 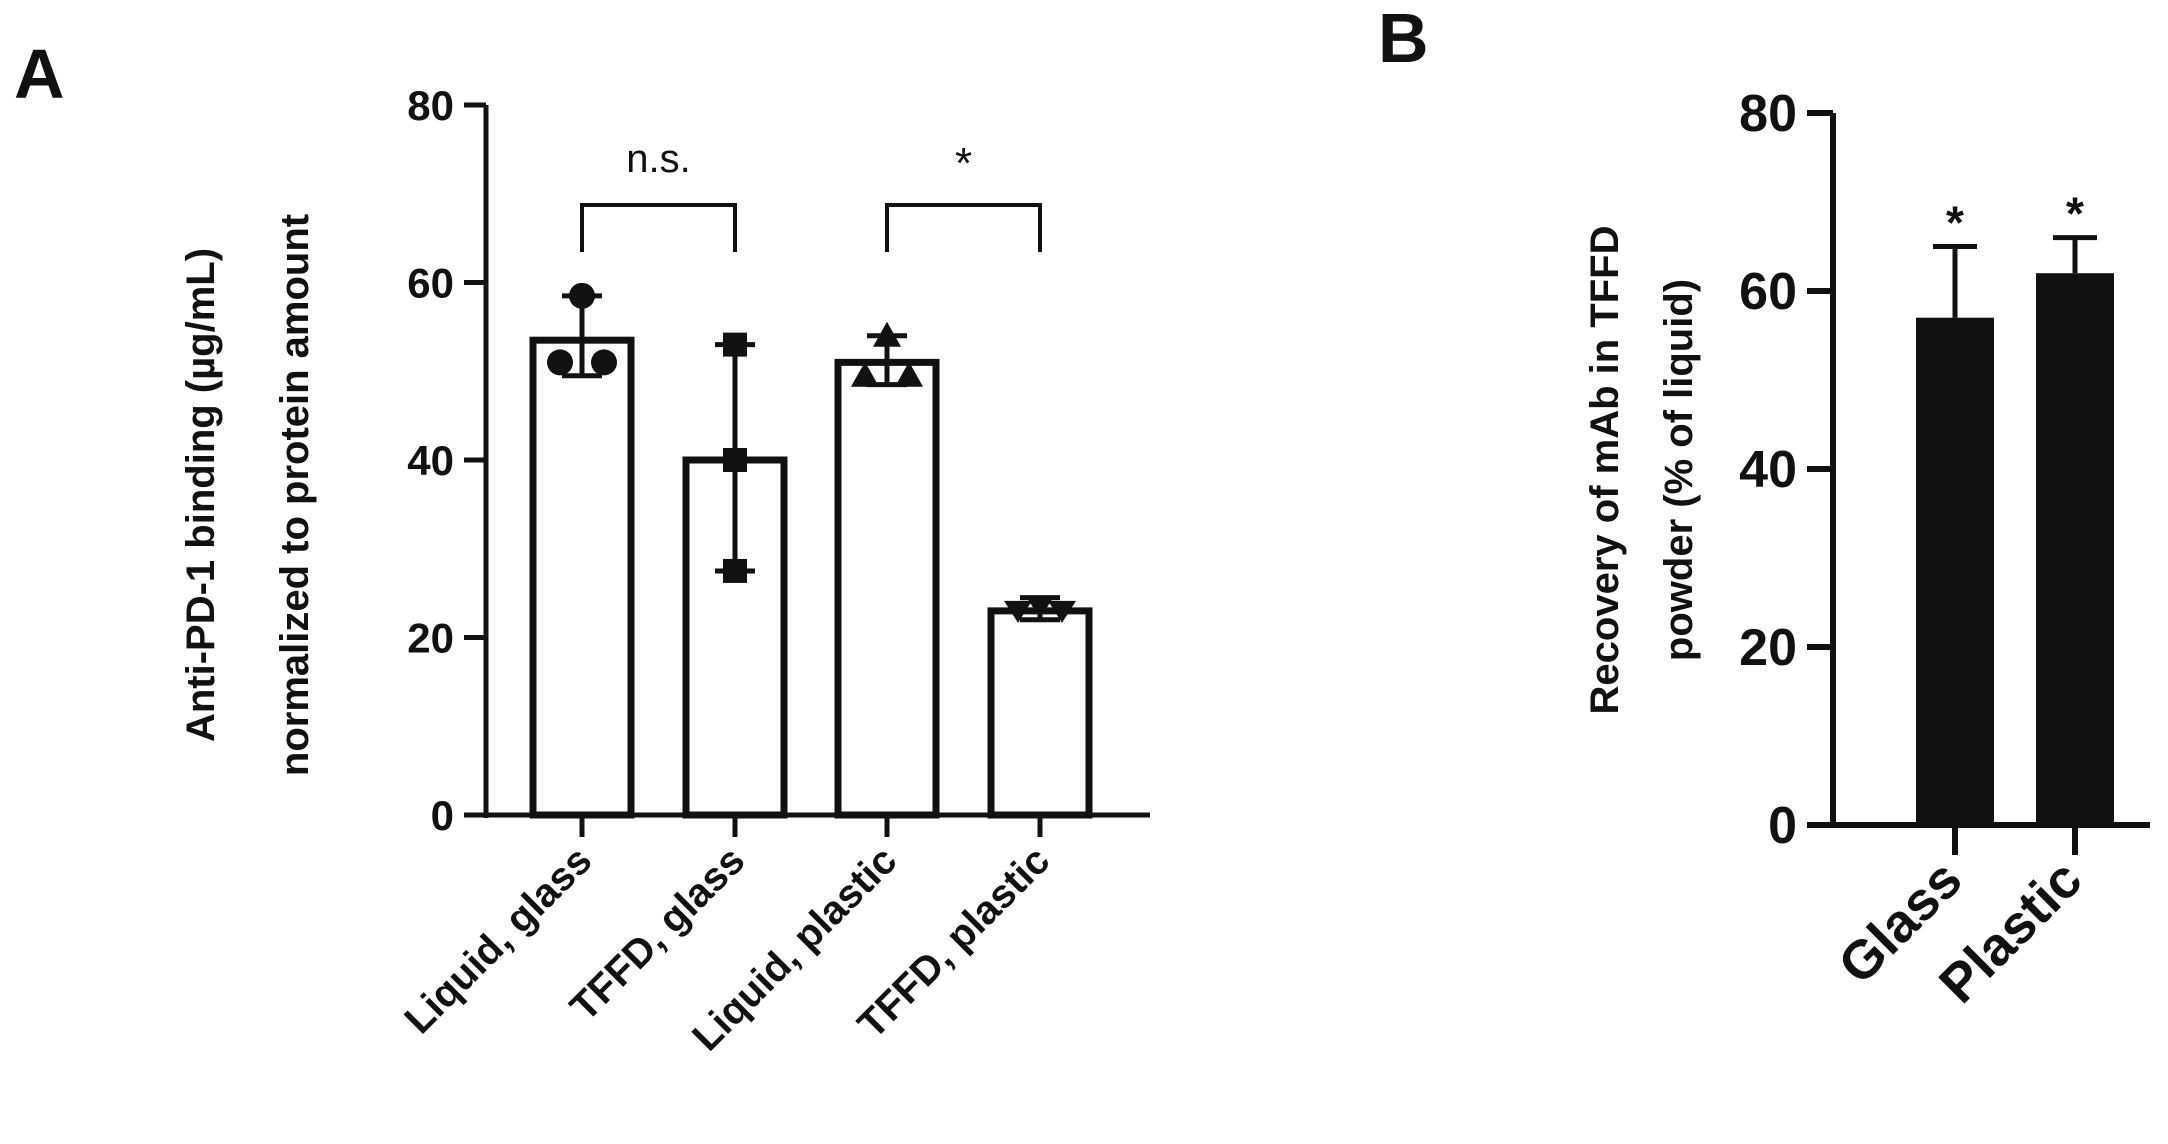 I want to click on panel-a-ytick-label-20: 20, so click(x=430, y=638).